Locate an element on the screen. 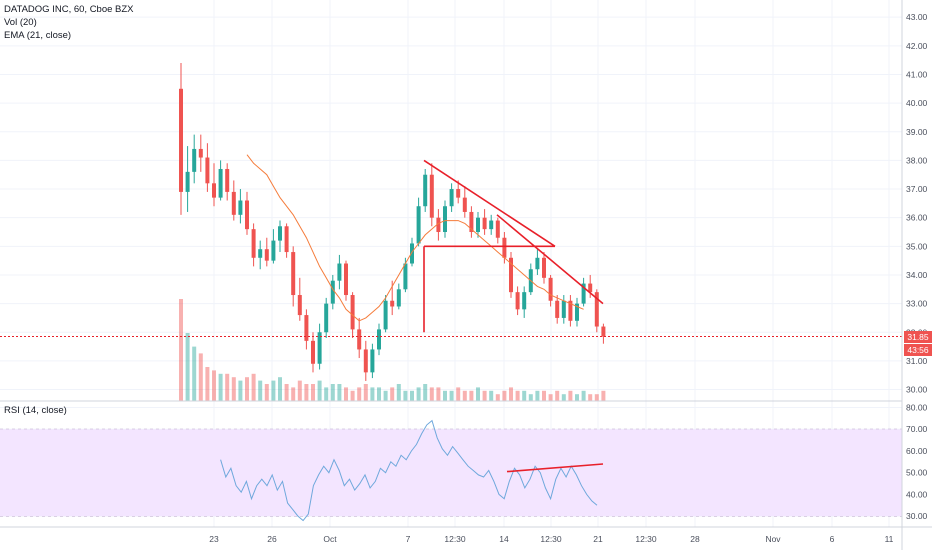 This screenshot has height=550, width=932. trendline-drawings is located at coordinates (513, 316).